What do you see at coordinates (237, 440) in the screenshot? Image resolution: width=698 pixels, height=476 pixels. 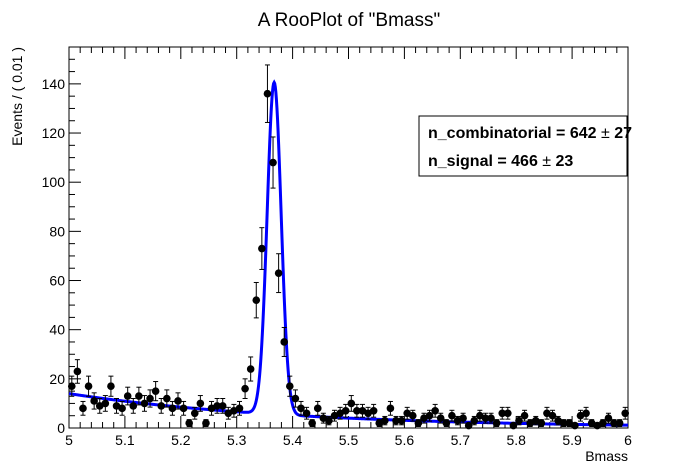 I see `x-tick-label: 5.3` at bounding box center [237, 440].